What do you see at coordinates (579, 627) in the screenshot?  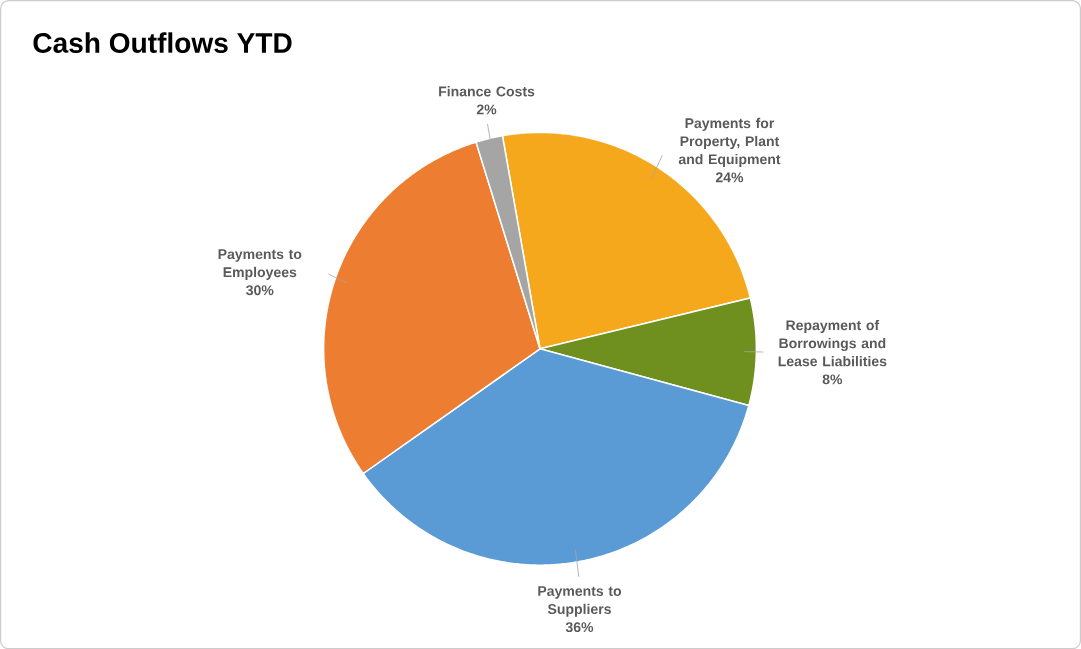 I see `data-label: 36%` at bounding box center [579, 627].